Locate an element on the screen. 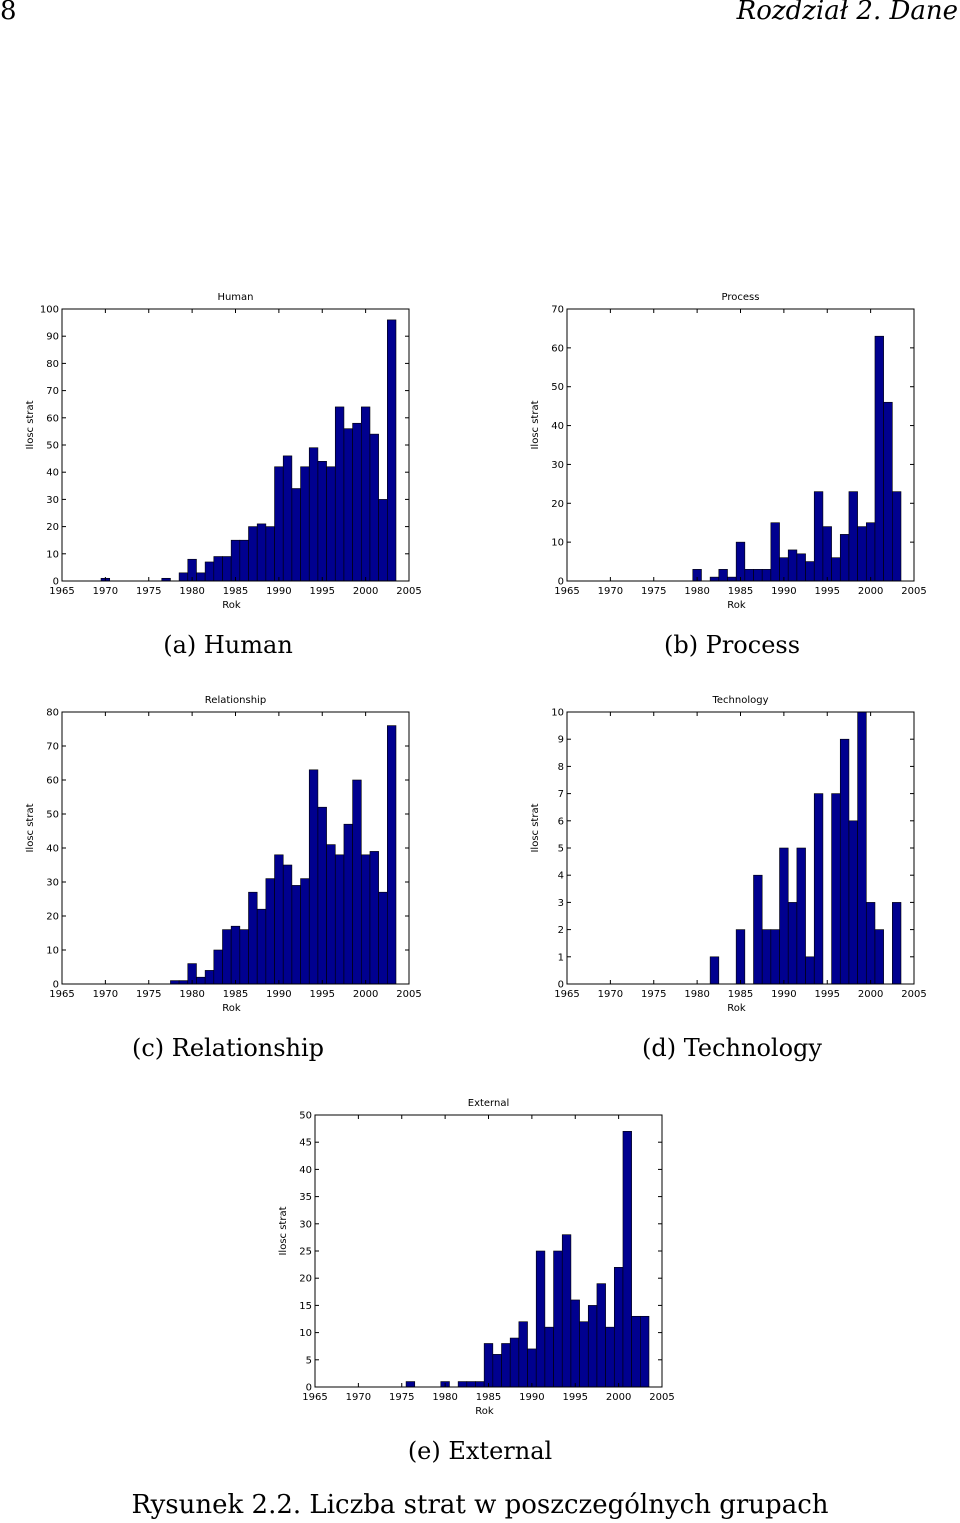 Image resolution: width=960 pixels, height=1523 pixels. y-tick-label: 100 is located at coordinates (49, 310).